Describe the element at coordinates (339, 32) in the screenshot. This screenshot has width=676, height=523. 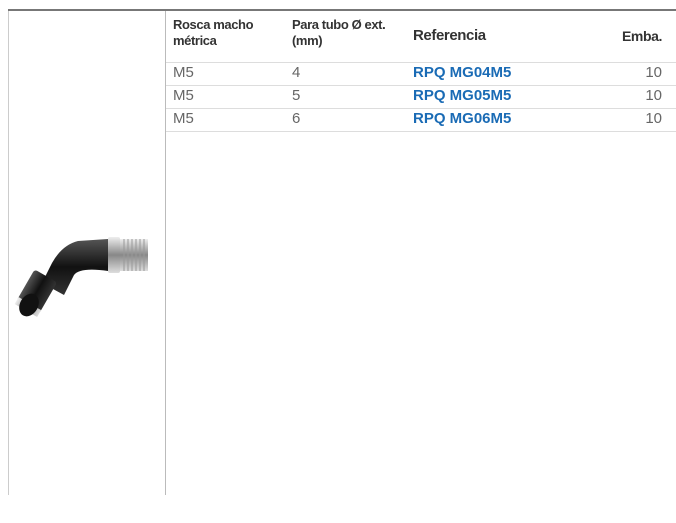
I see `column-header: Para tubo Ø ext. (mm)` at that location.